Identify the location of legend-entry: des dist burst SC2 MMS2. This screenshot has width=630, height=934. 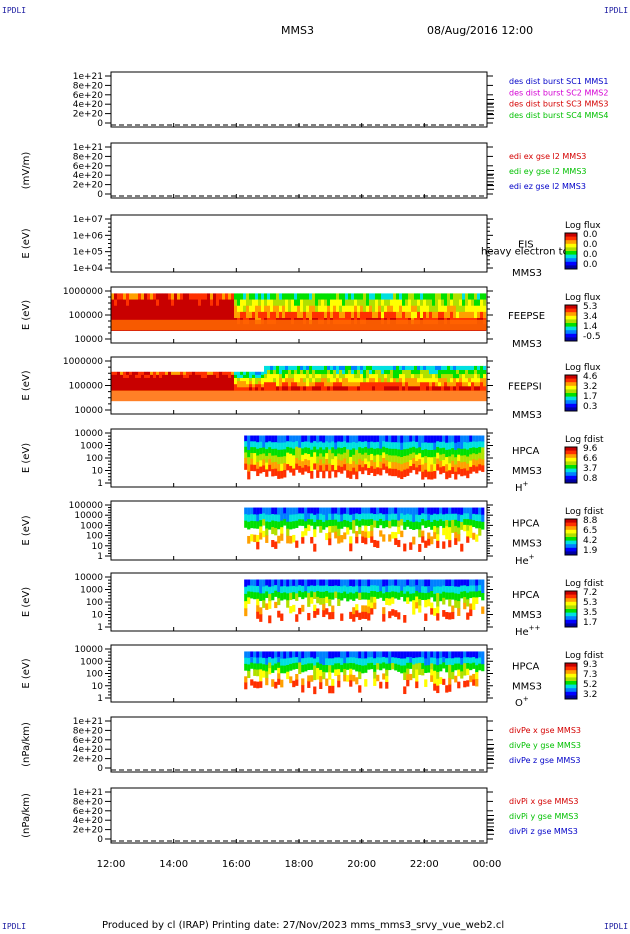
(558, 92).